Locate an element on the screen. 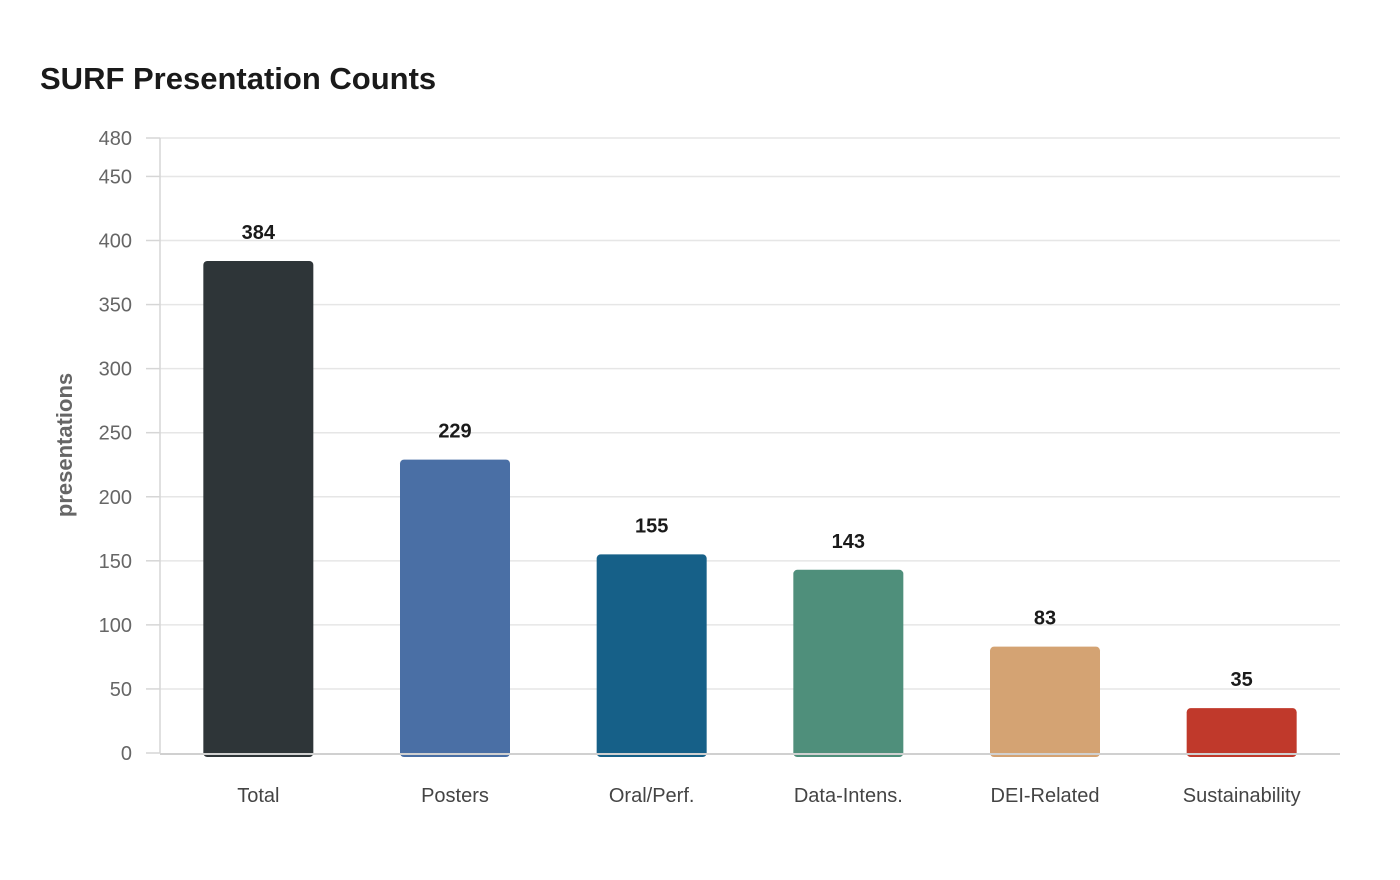 Image resolution: width=1400 pixels, height=880 pixels. x-tick-label: Posters is located at coordinates (455, 796).